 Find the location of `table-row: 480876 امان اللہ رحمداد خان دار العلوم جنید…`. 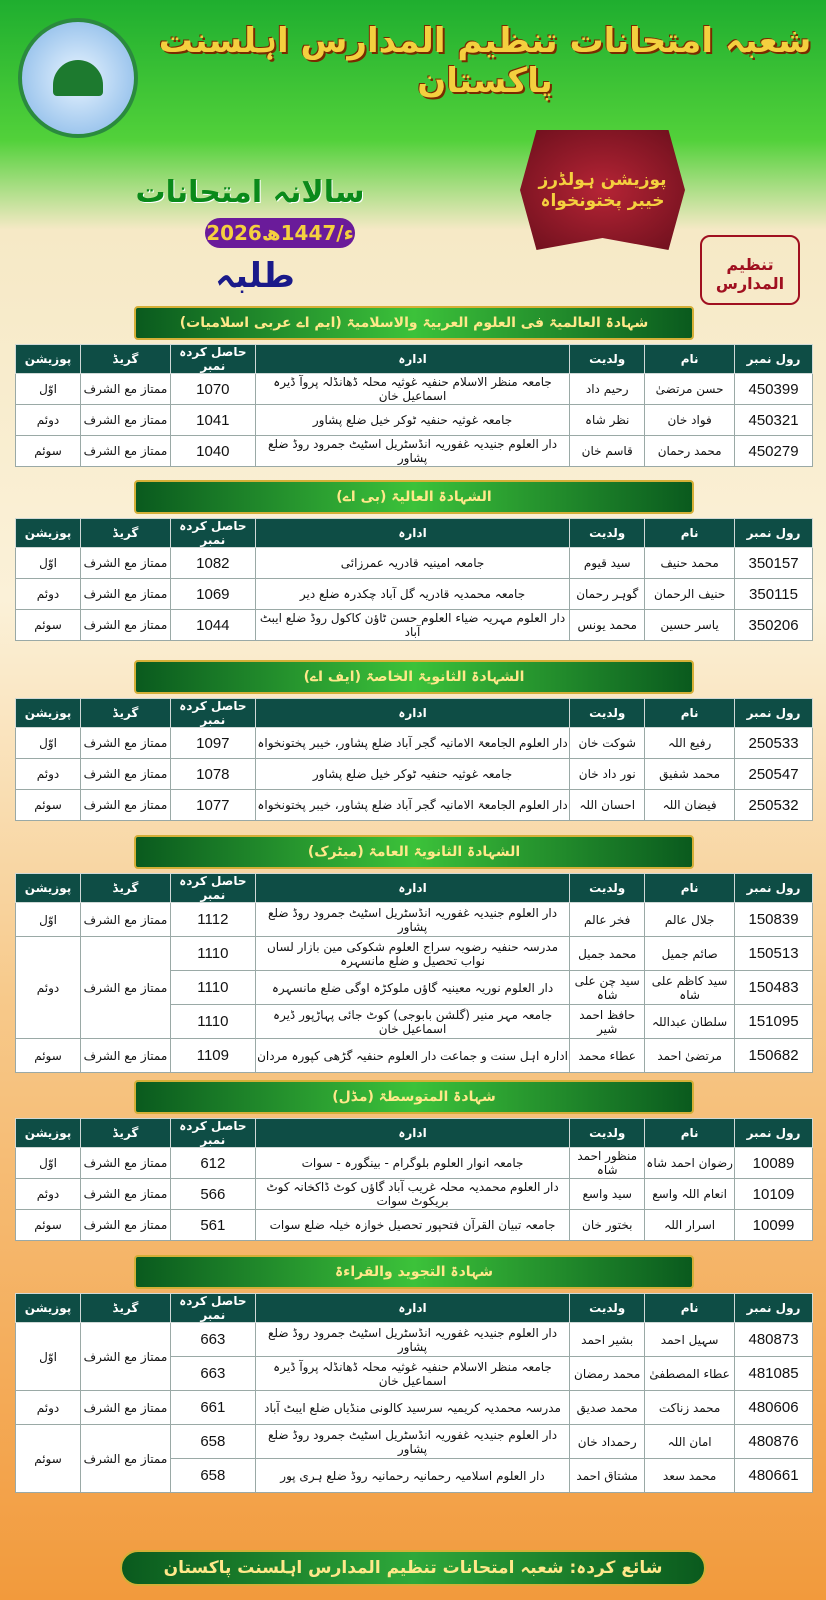

table-row: 480876 امان اللہ رحمداد خان دار العلوم جنید… is located at coordinates (413, 1458).